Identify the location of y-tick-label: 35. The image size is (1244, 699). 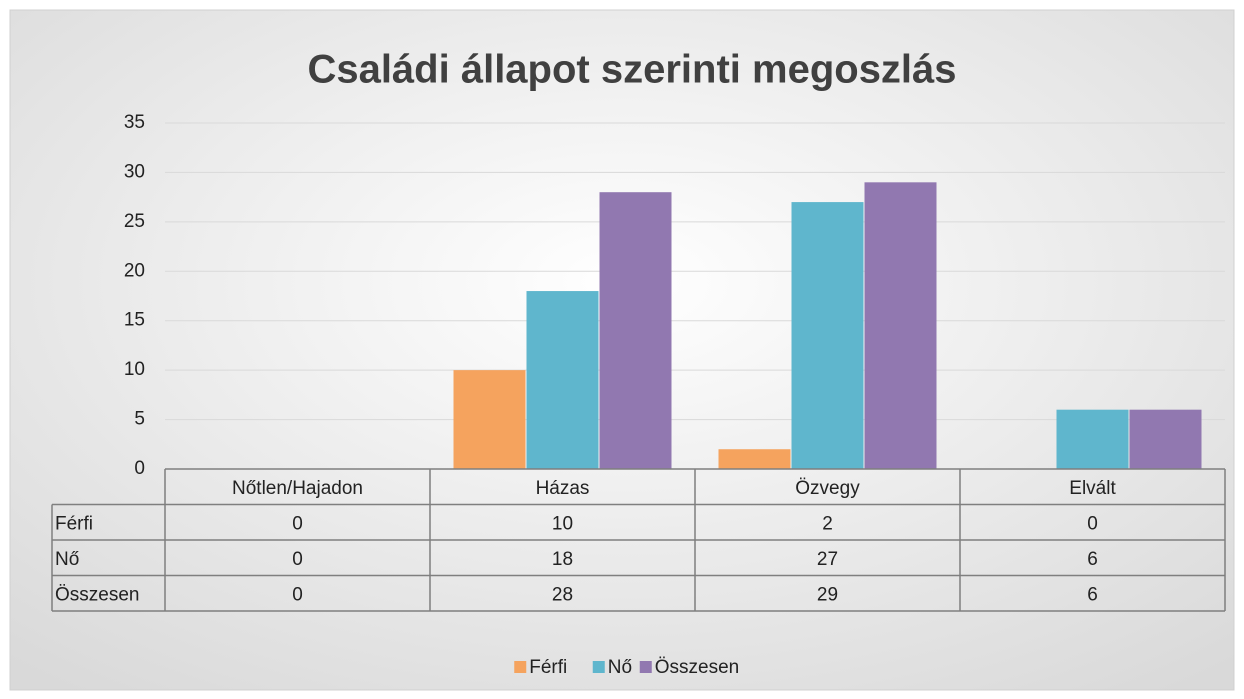
(134, 122).